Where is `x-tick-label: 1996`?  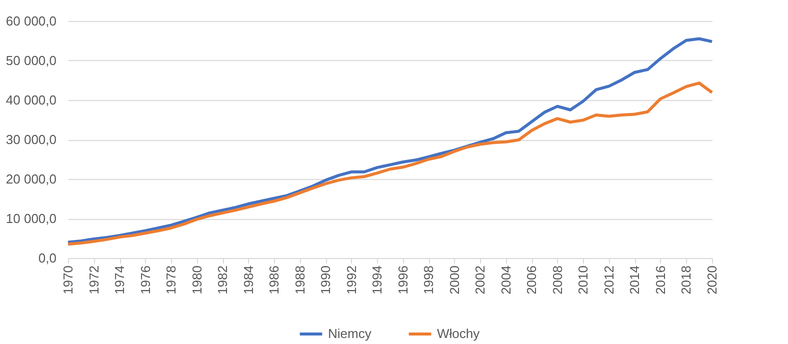 x-tick-label: 1996 is located at coordinates (402, 280).